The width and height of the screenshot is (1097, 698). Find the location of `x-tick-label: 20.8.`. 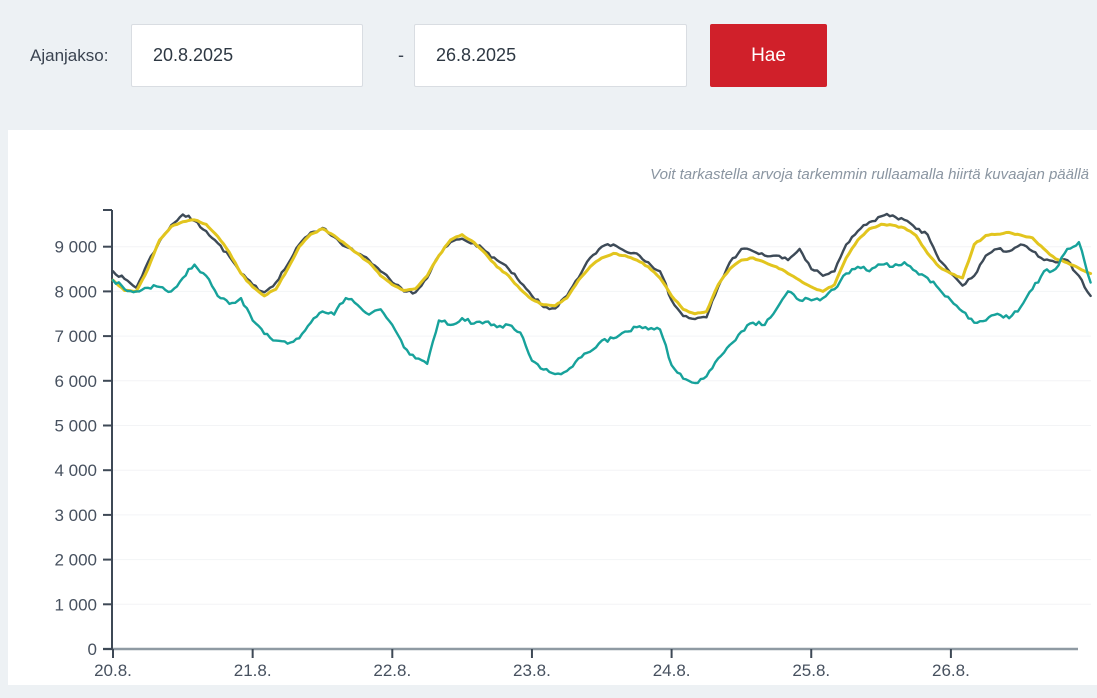

x-tick-label: 20.8. is located at coordinates (113, 670).